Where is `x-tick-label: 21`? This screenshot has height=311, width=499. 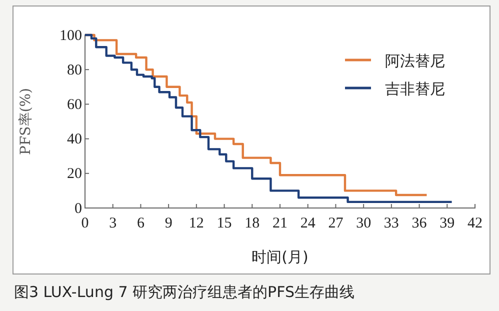
x-tick-label: 21 is located at coordinates (280, 224).